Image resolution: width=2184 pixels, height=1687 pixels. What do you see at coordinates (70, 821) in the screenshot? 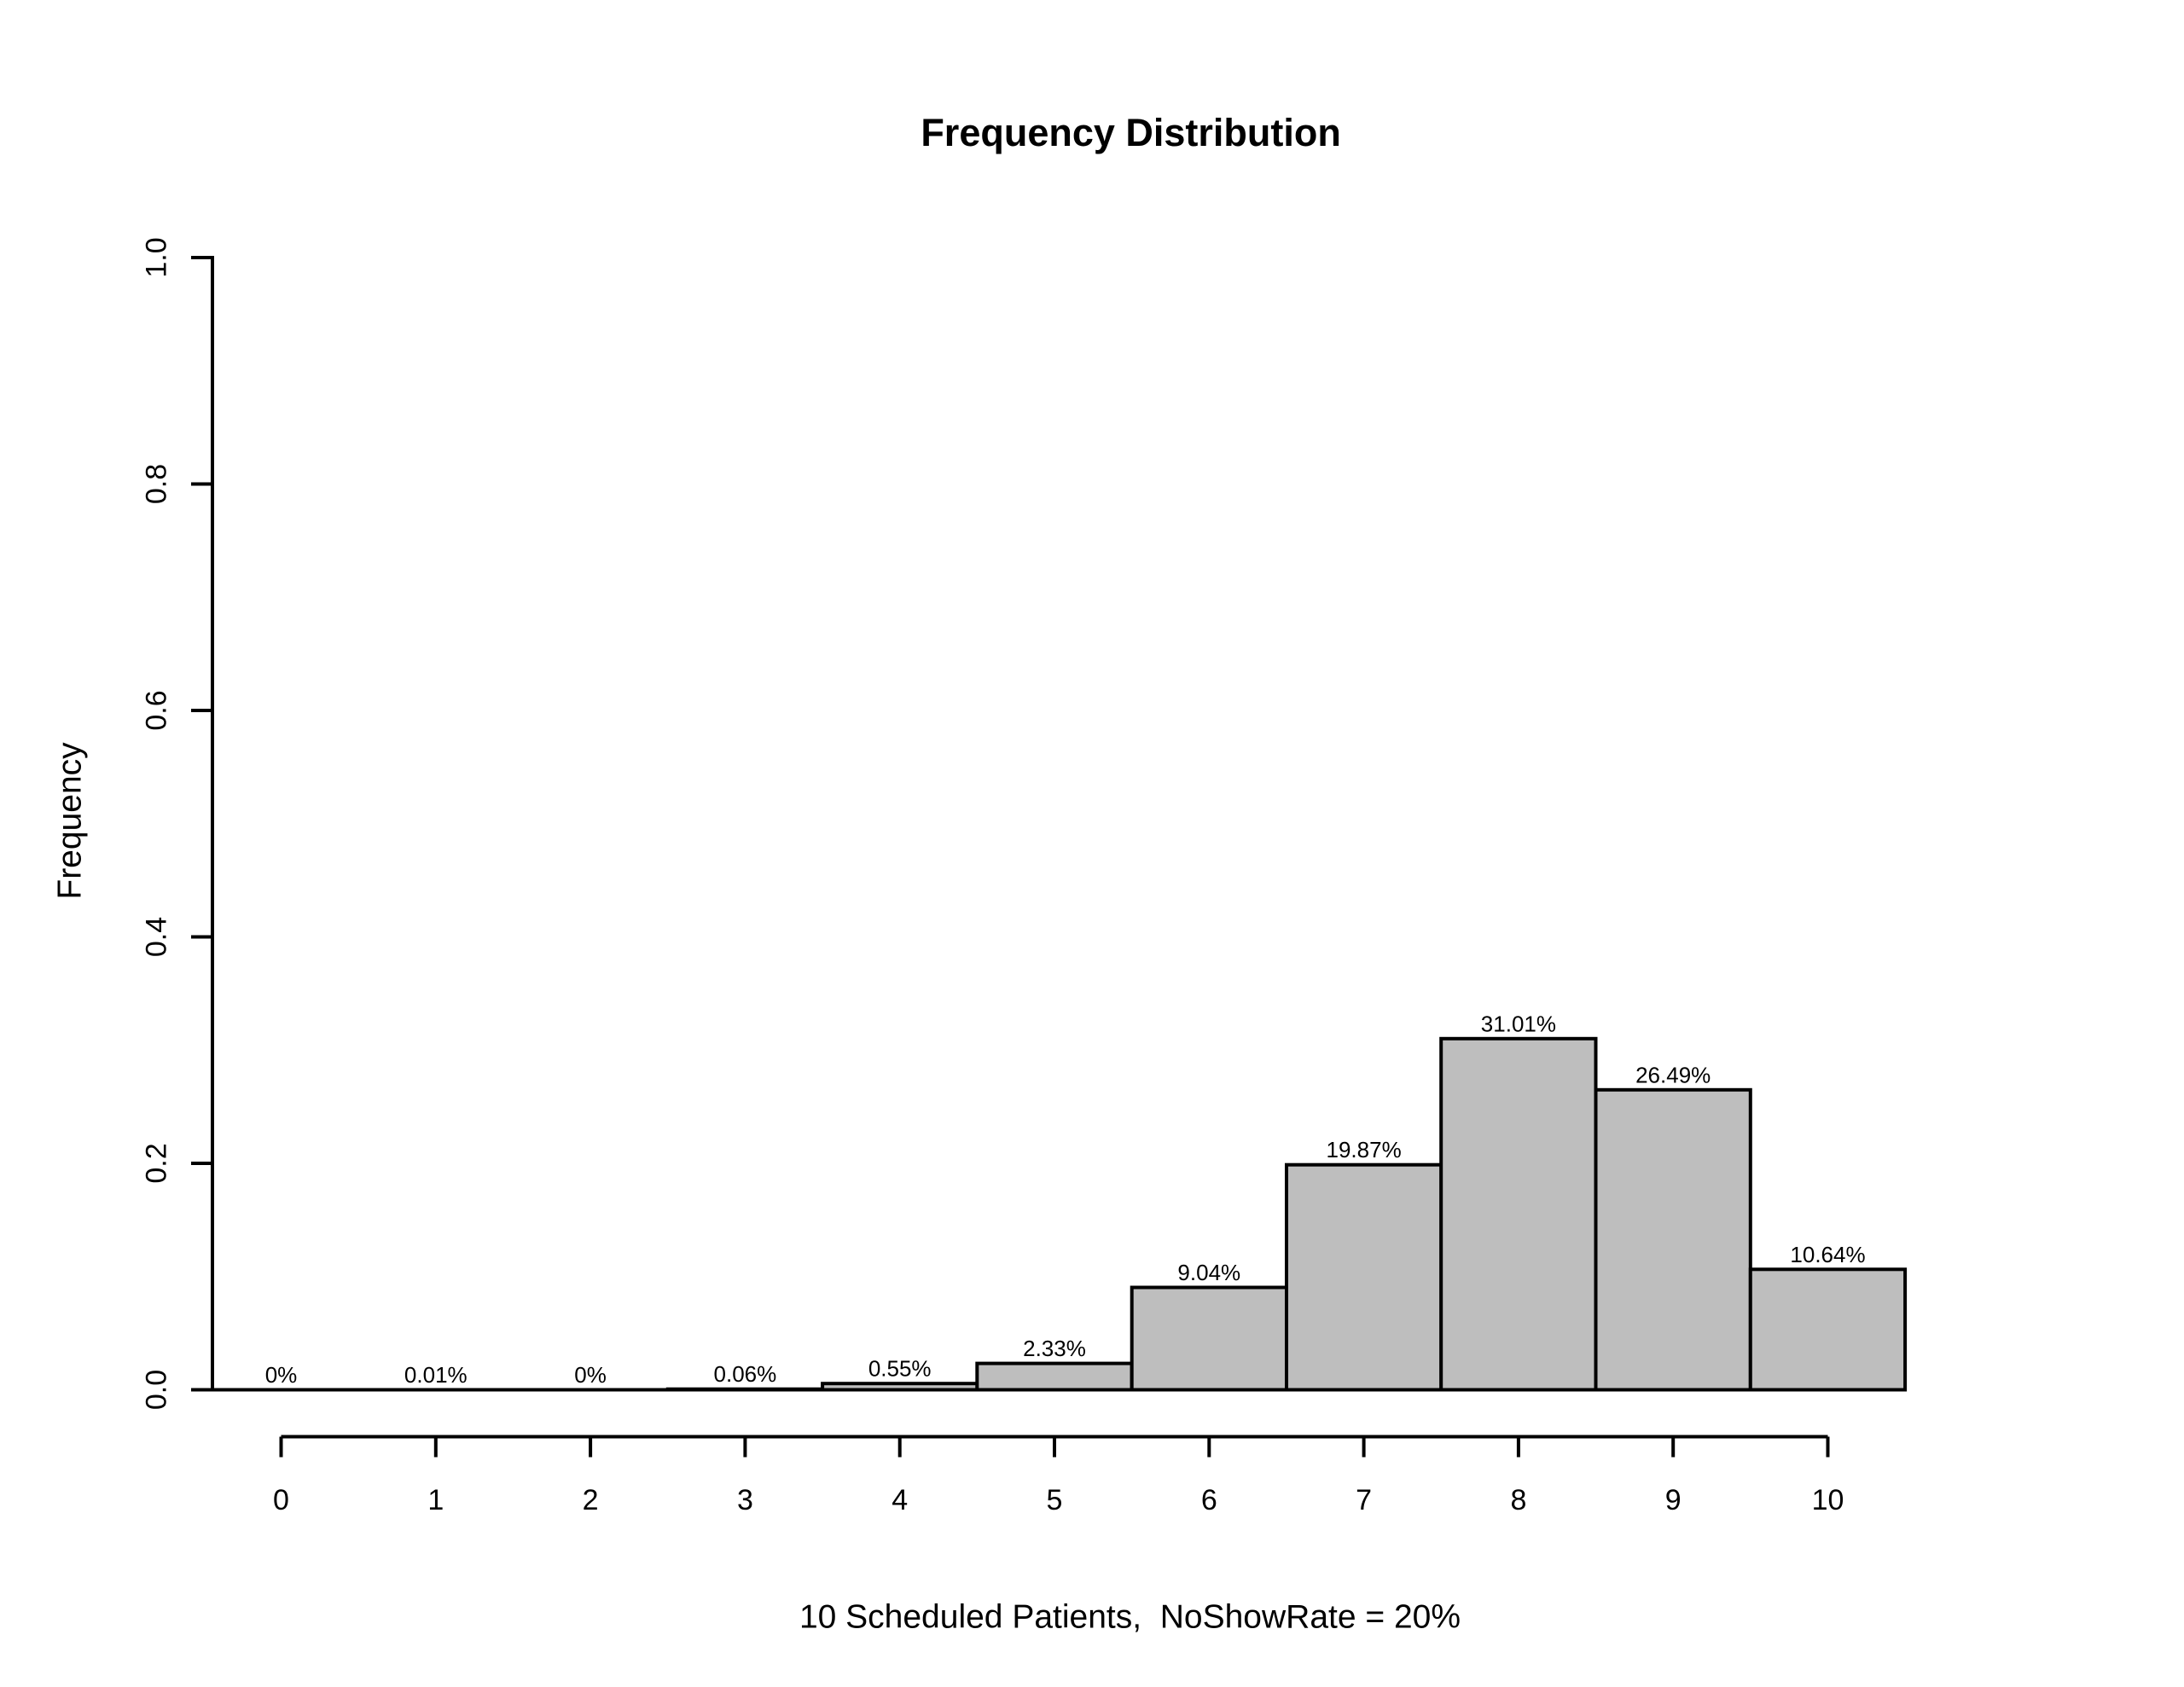
I see `svg-text: Frequency` at bounding box center [70, 821].